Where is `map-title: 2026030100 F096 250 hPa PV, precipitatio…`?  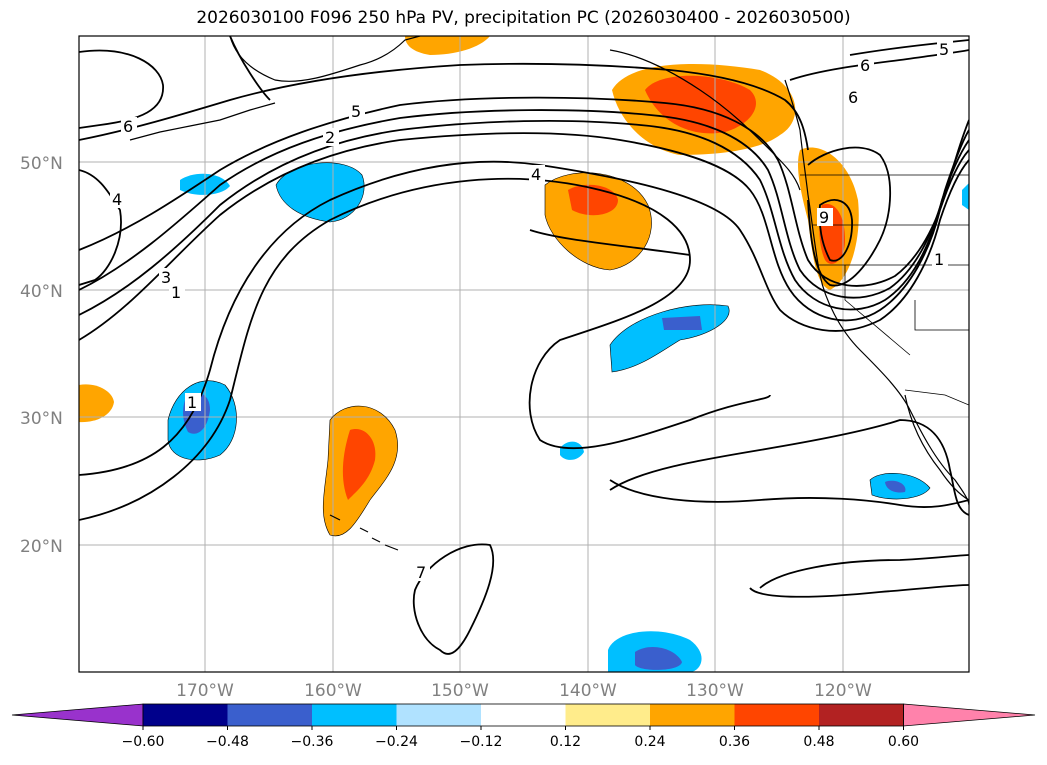
map-title: 2026030100 F096 250 hPa PV, precipitatio… is located at coordinates (523, 18).